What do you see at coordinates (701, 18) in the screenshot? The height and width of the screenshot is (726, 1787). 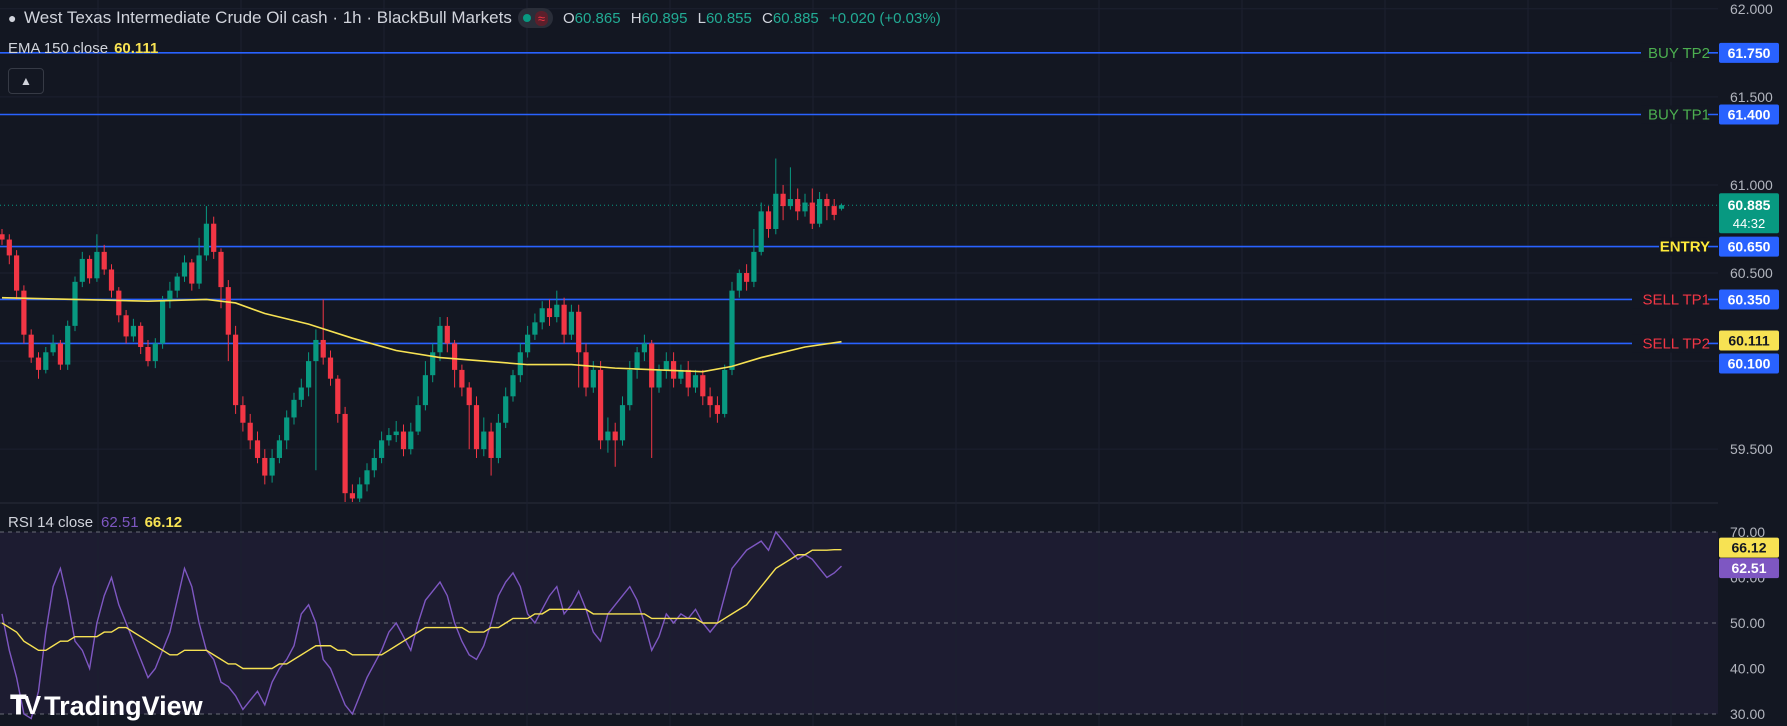 I see `ohlc-low-key: L` at bounding box center [701, 18].